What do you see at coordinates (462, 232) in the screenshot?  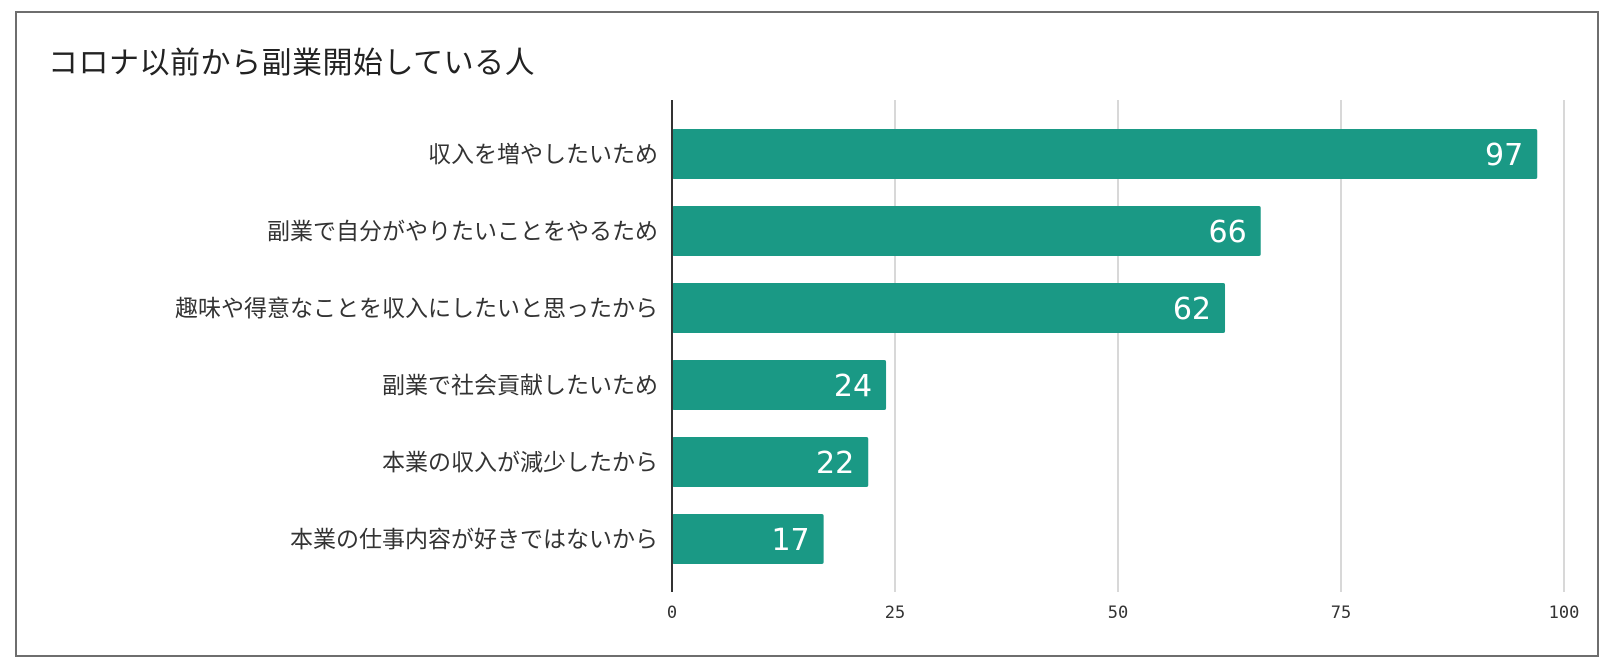 I see `category-label: 副業で自分がやりたいことをやるため` at bounding box center [462, 232].